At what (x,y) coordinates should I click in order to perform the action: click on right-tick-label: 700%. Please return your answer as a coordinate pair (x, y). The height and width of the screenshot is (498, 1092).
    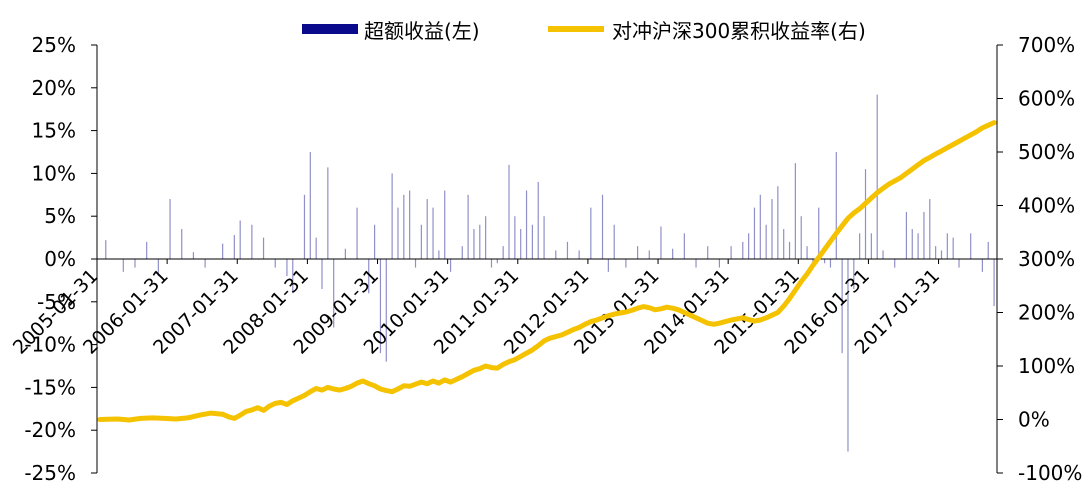
    Looking at the image, I should click on (1046, 45).